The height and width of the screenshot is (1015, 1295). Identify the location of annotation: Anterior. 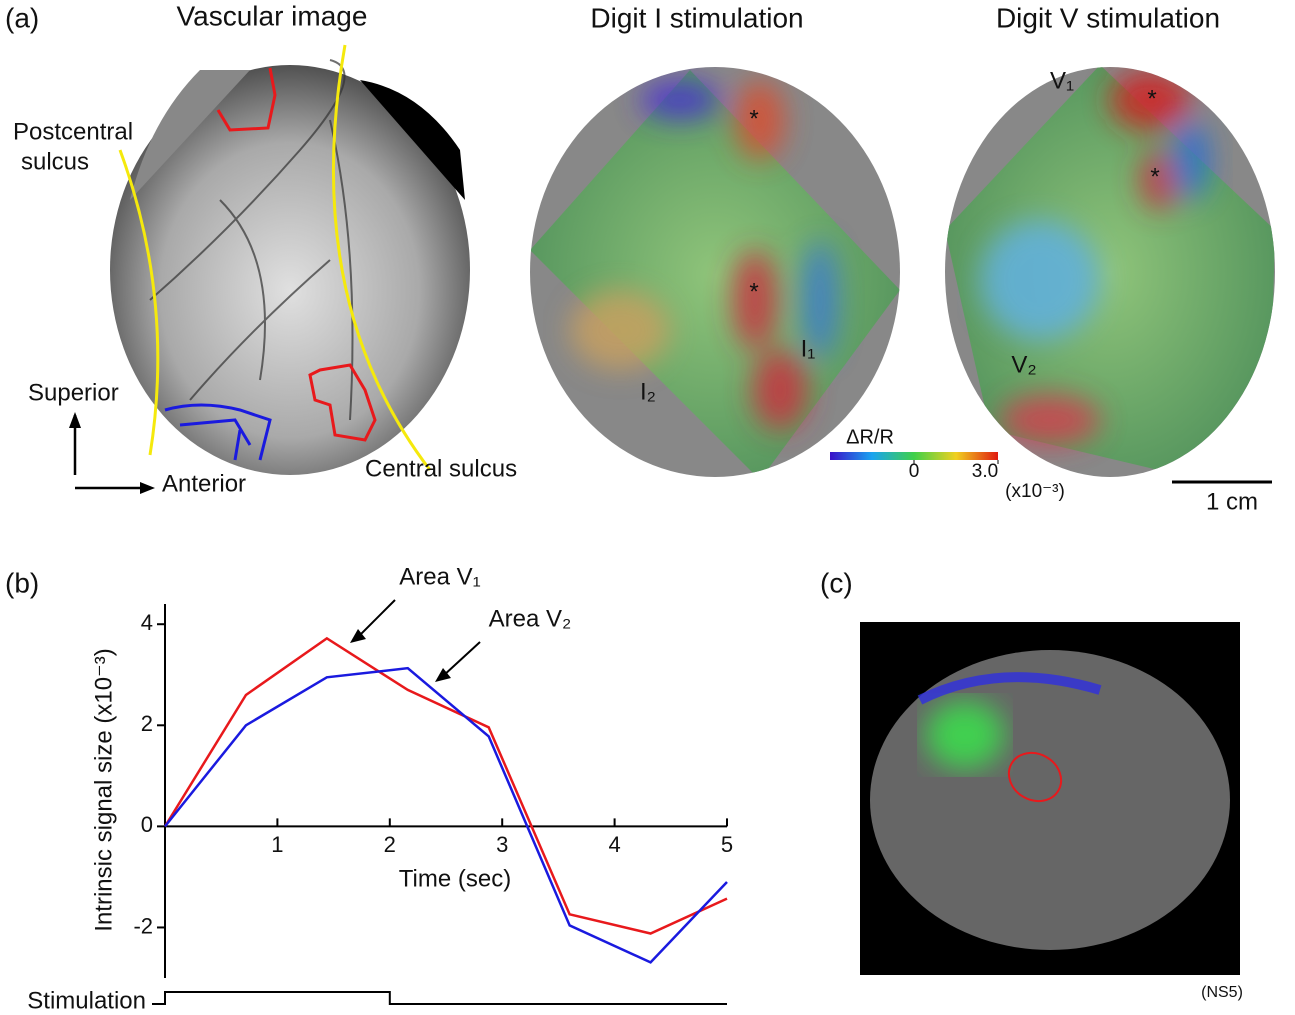
(204, 483).